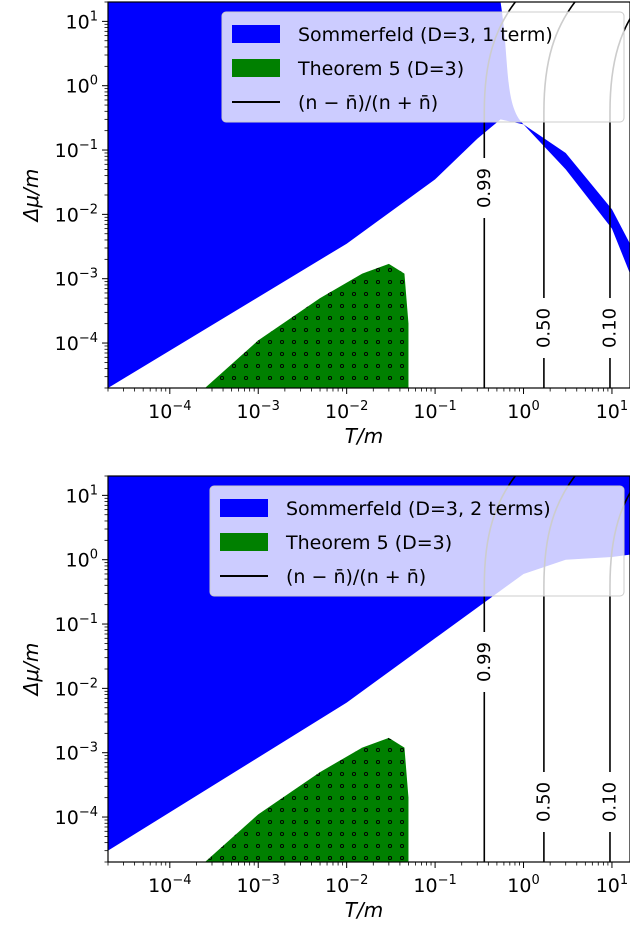 The image size is (630, 926). I want to click on legend-label: Sommerfeld (D=3, 2 terms), so click(418, 509).